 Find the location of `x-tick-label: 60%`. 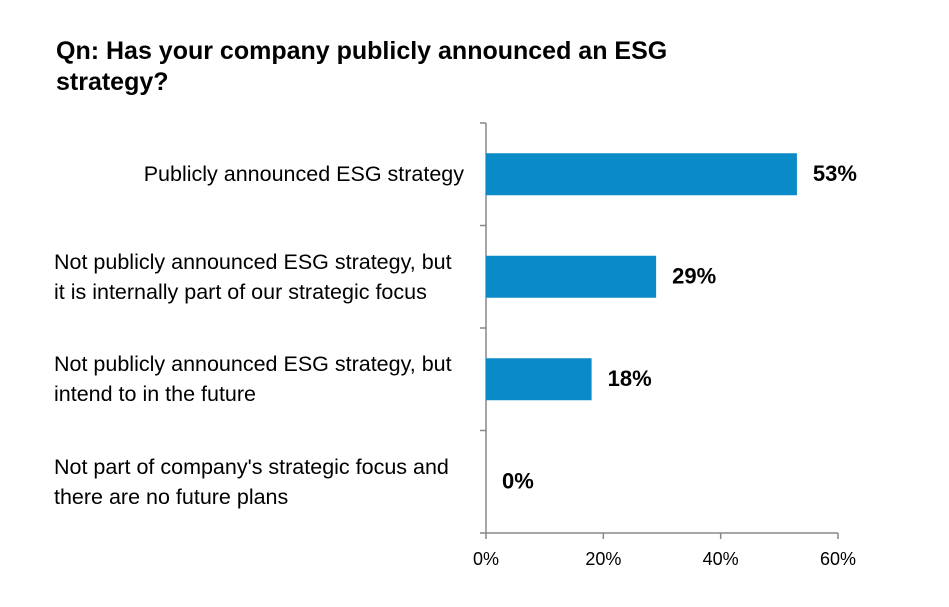

x-tick-label: 60% is located at coordinates (838, 559).